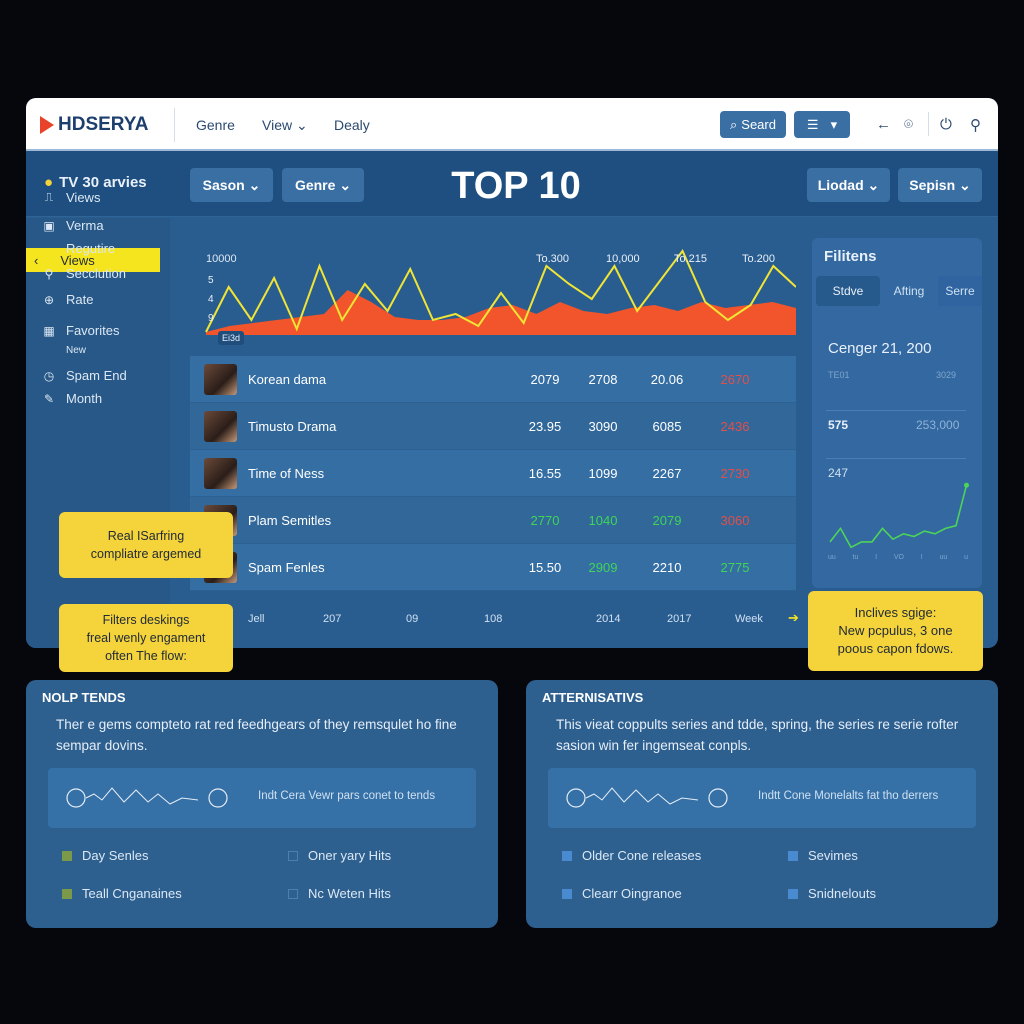 The height and width of the screenshot is (1024, 1024). What do you see at coordinates (85, 225) in the screenshot?
I see `sidebar-item-label: Verma` at bounding box center [85, 225].